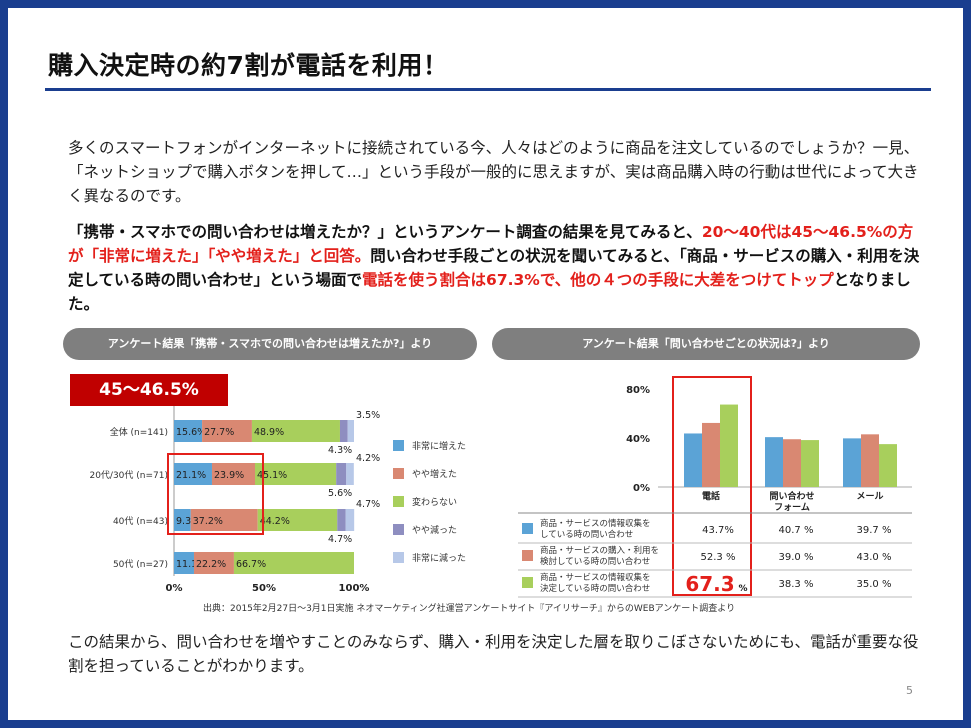 Image resolution: width=971 pixels, height=728 pixels. I want to click on bar-value-label: 15.6%, so click(191, 432).